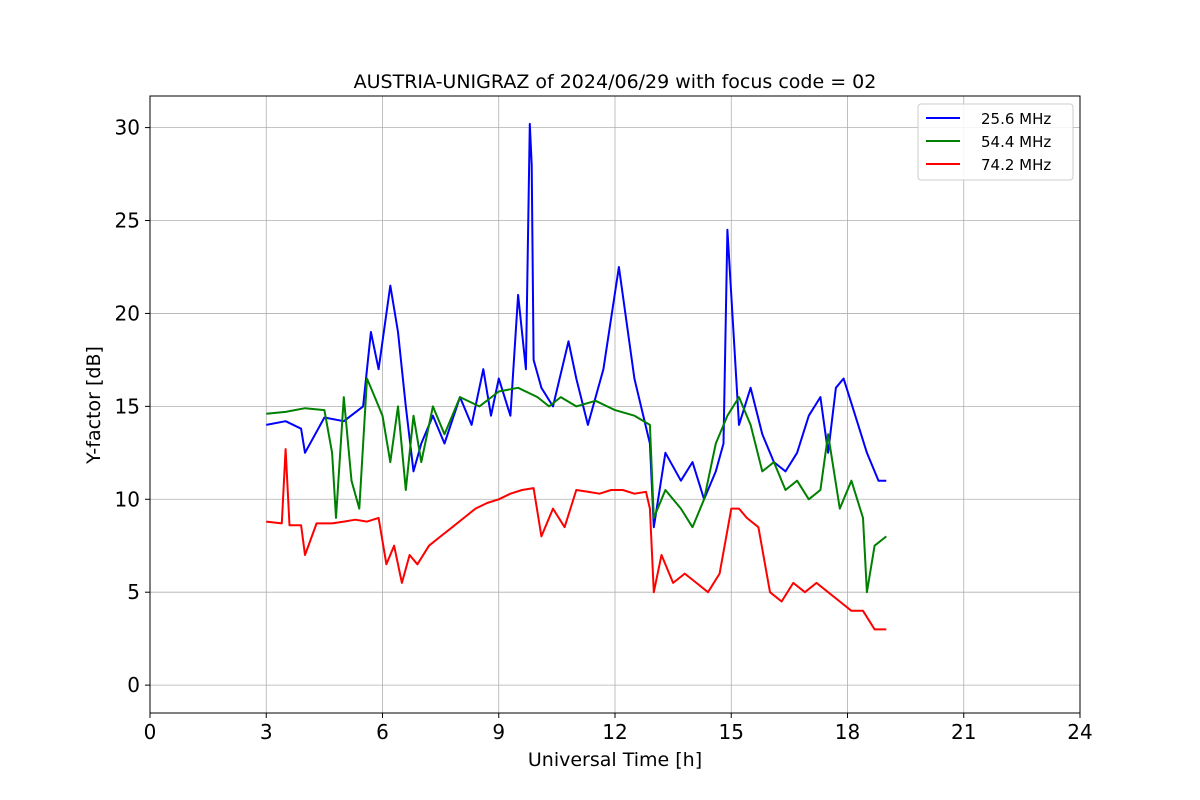 Image resolution: width=1200 pixels, height=800 pixels. I want to click on x-tick-label: 12, so click(614, 732).